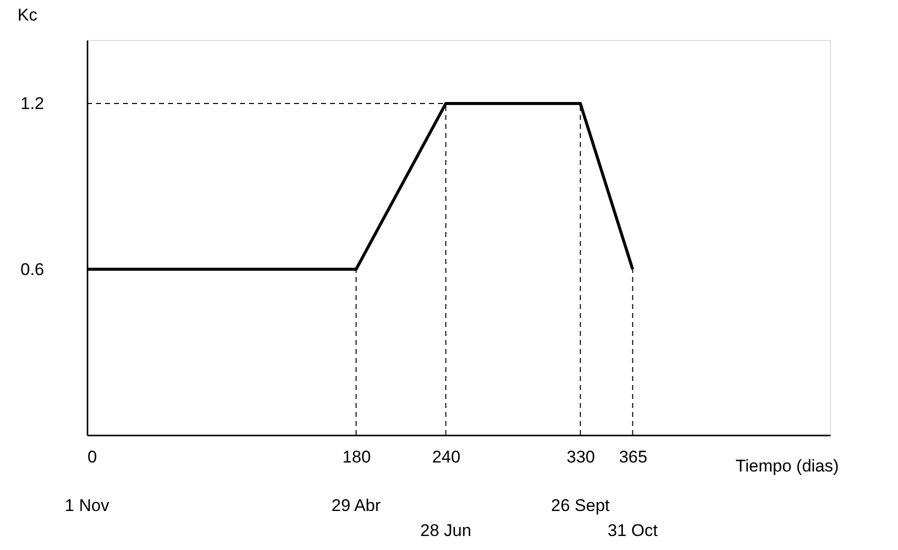 The width and height of the screenshot is (898, 550). I want to click on x-tick-label: 180, so click(356, 457).